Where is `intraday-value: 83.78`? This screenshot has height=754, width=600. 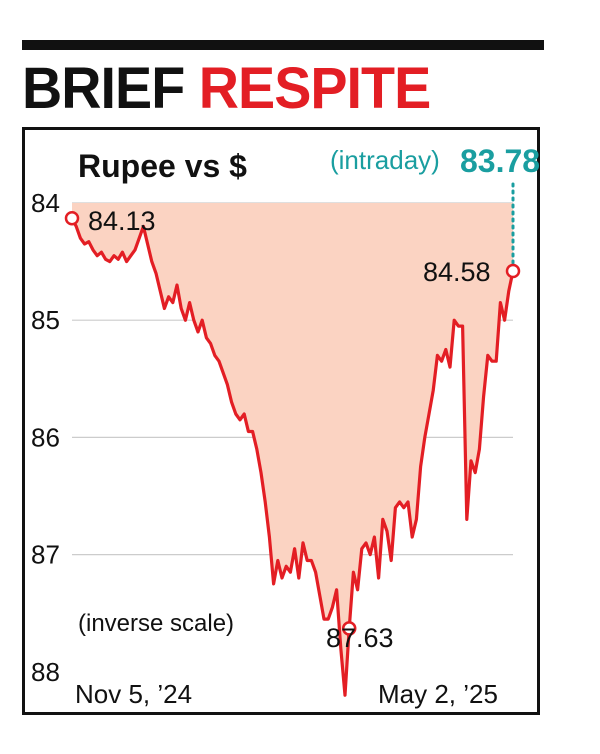
intraday-value: 83.78 is located at coordinates (500, 161).